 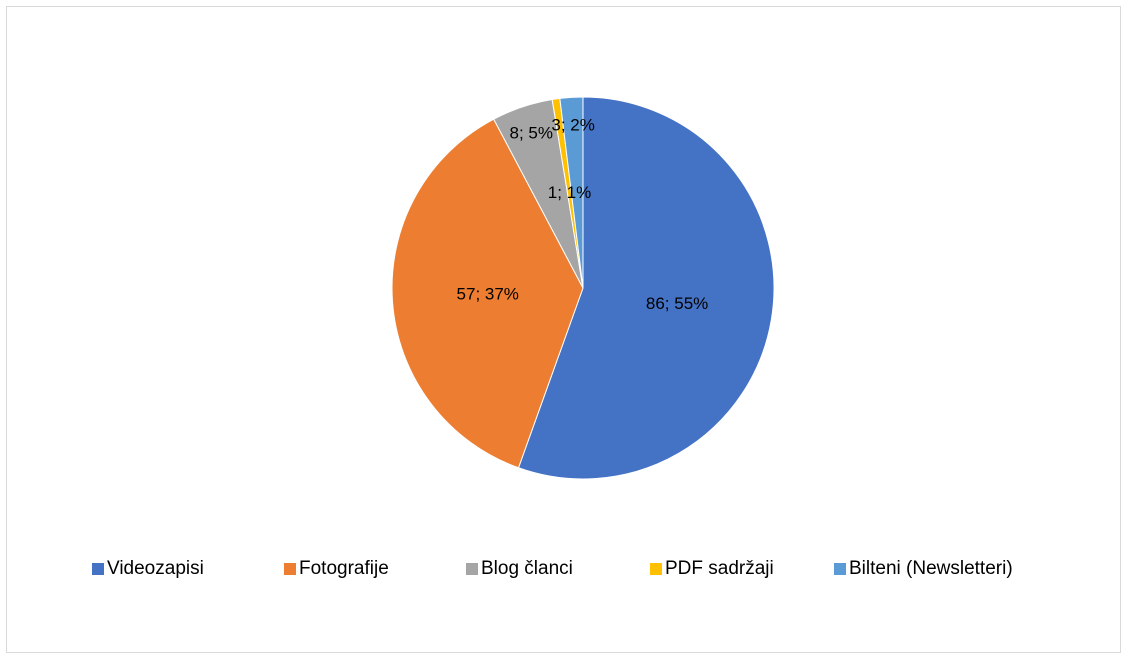 What do you see at coordinates (344, 568) in the screenshot?
I see `legend-label: Fotografije` at bounding box center [344, 568].